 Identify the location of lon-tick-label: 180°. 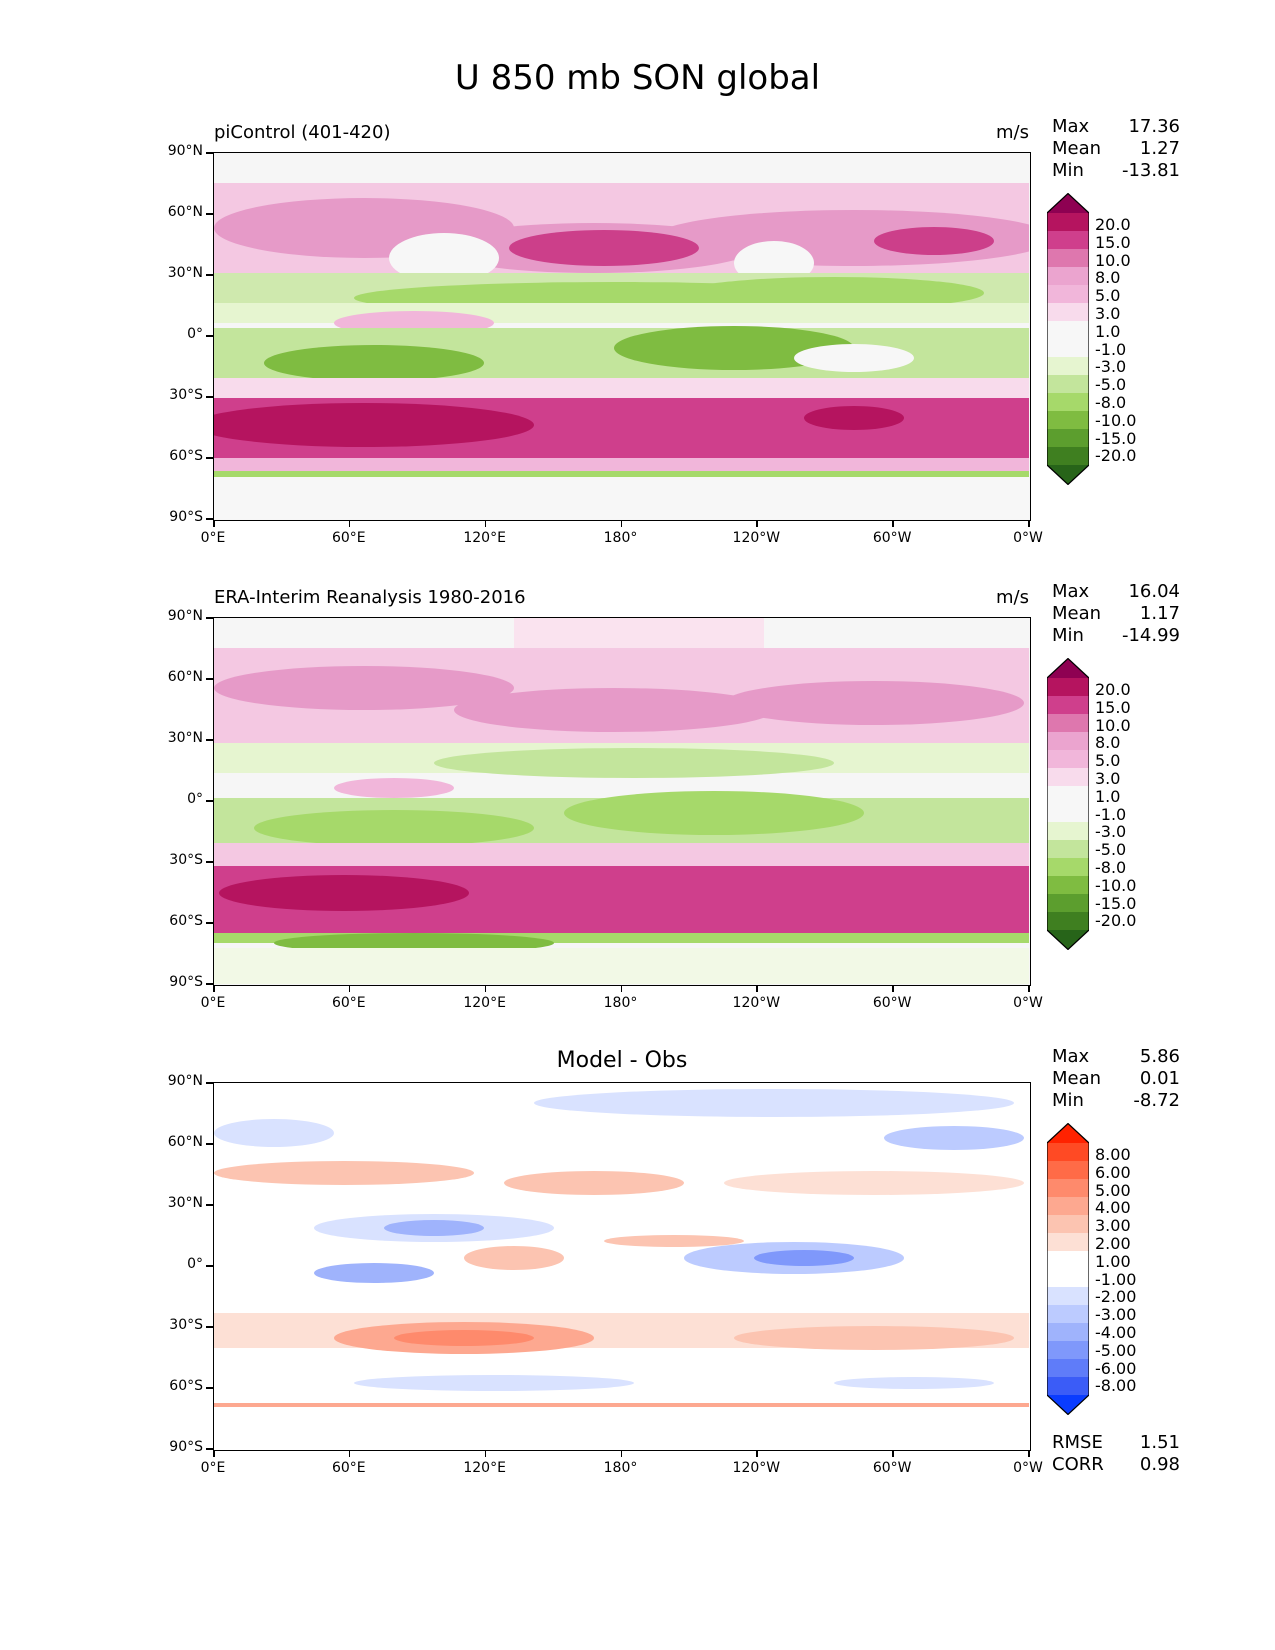
(620, 1468).